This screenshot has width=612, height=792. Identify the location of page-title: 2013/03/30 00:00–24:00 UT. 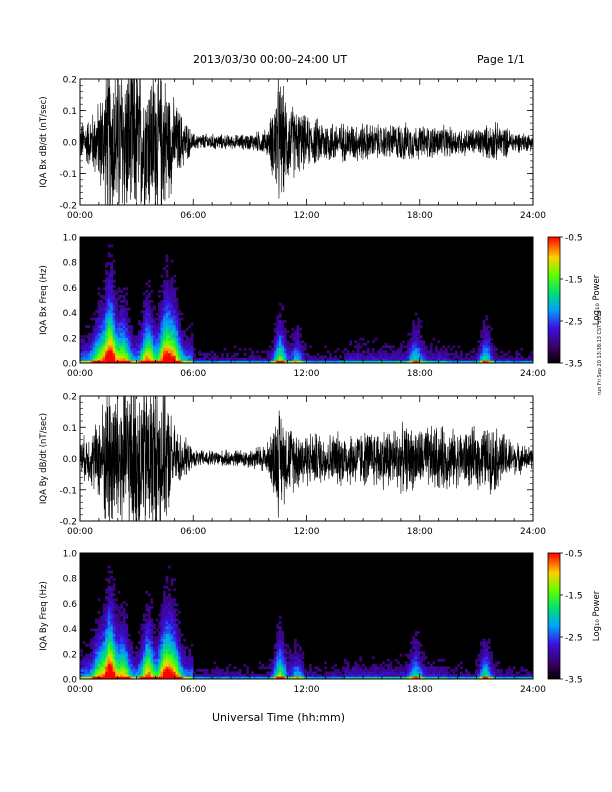
(270, 59).